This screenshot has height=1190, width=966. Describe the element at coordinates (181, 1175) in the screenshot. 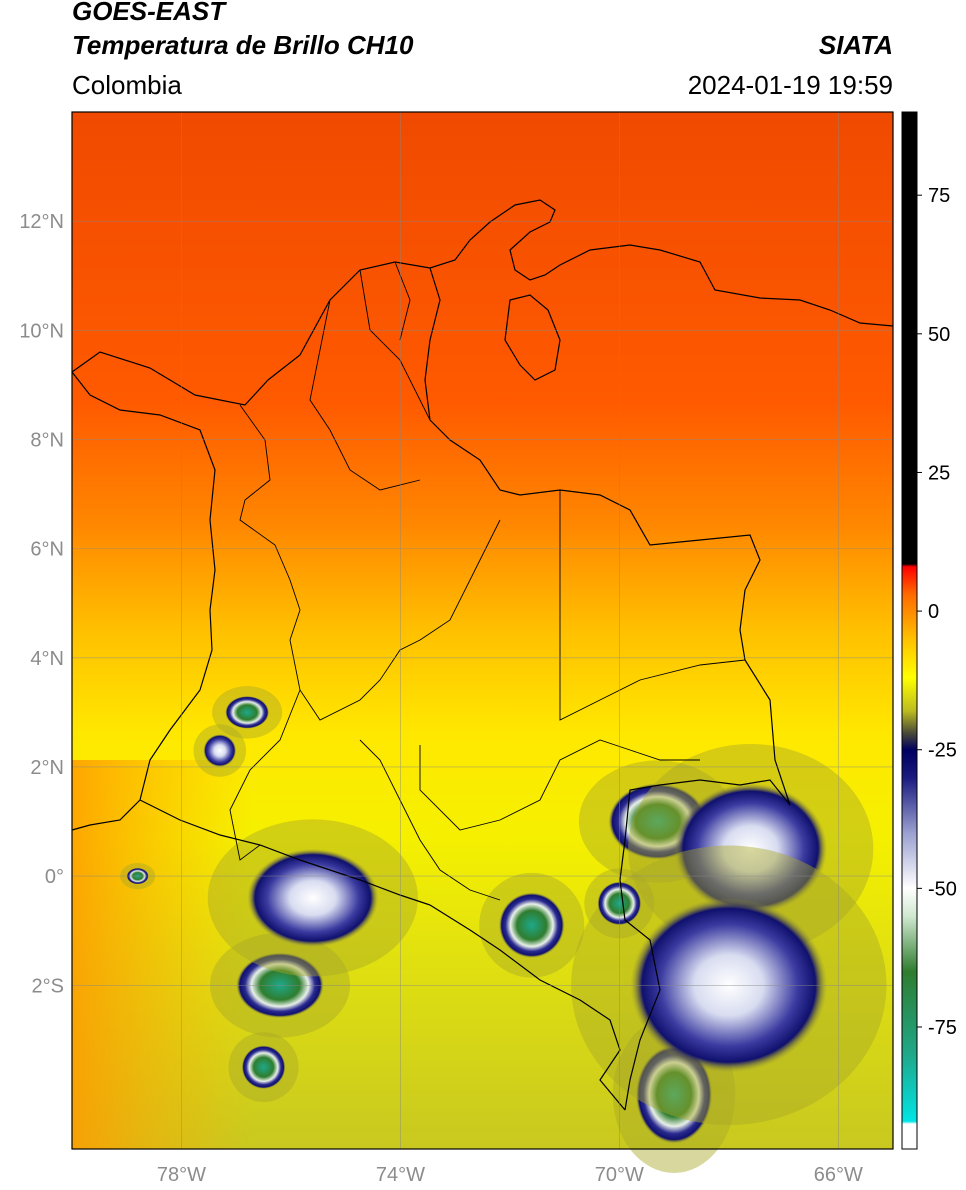

I see `longitude-tick-label: 78°W` at that location.